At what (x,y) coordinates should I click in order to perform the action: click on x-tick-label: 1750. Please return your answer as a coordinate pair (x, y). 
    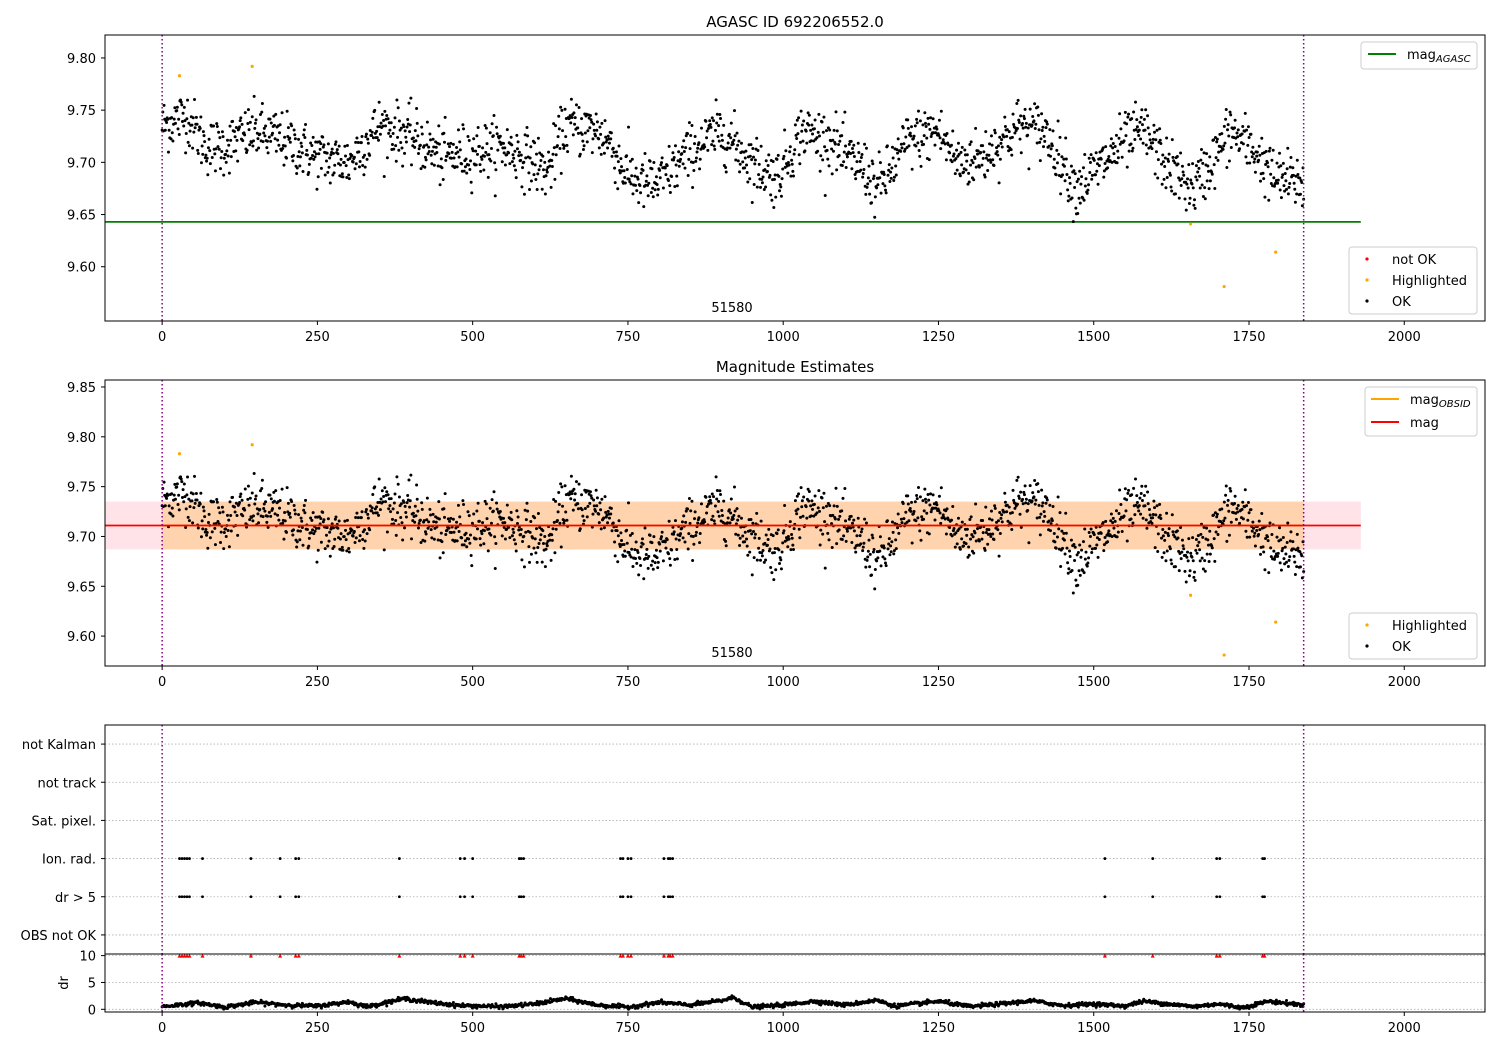
    Looking at the image, I should click on (1248, 682).